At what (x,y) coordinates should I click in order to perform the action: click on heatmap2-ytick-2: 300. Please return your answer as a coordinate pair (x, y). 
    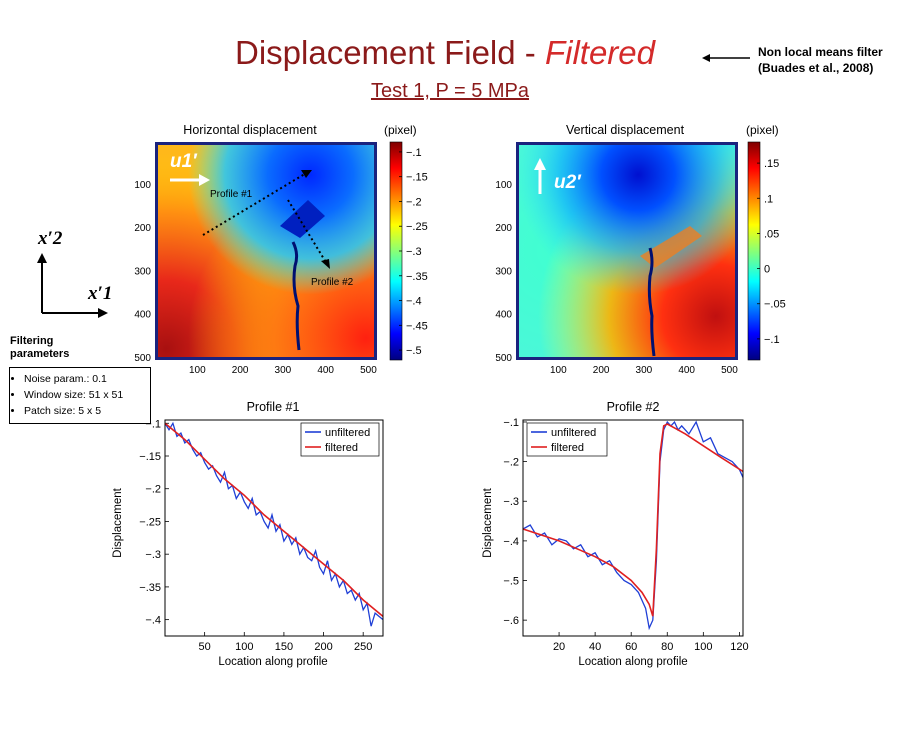
    Looking at the image, I should click on (503, 271).